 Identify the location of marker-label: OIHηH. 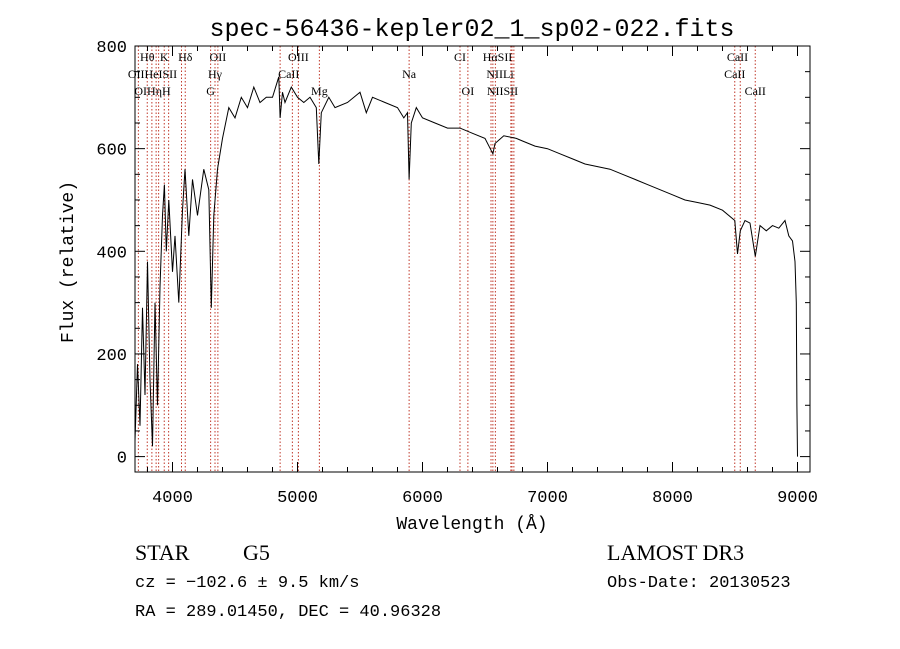
(152, 91).